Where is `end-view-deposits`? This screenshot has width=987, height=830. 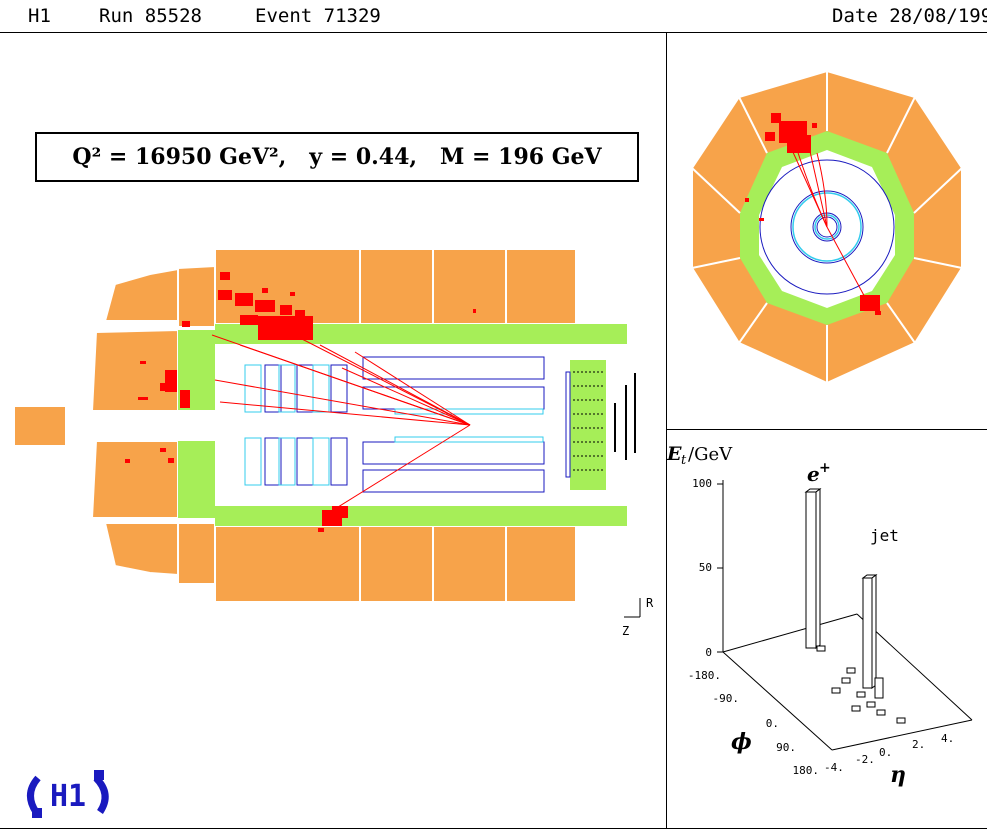
end-view-deposits is located at coordinates (813, 214).